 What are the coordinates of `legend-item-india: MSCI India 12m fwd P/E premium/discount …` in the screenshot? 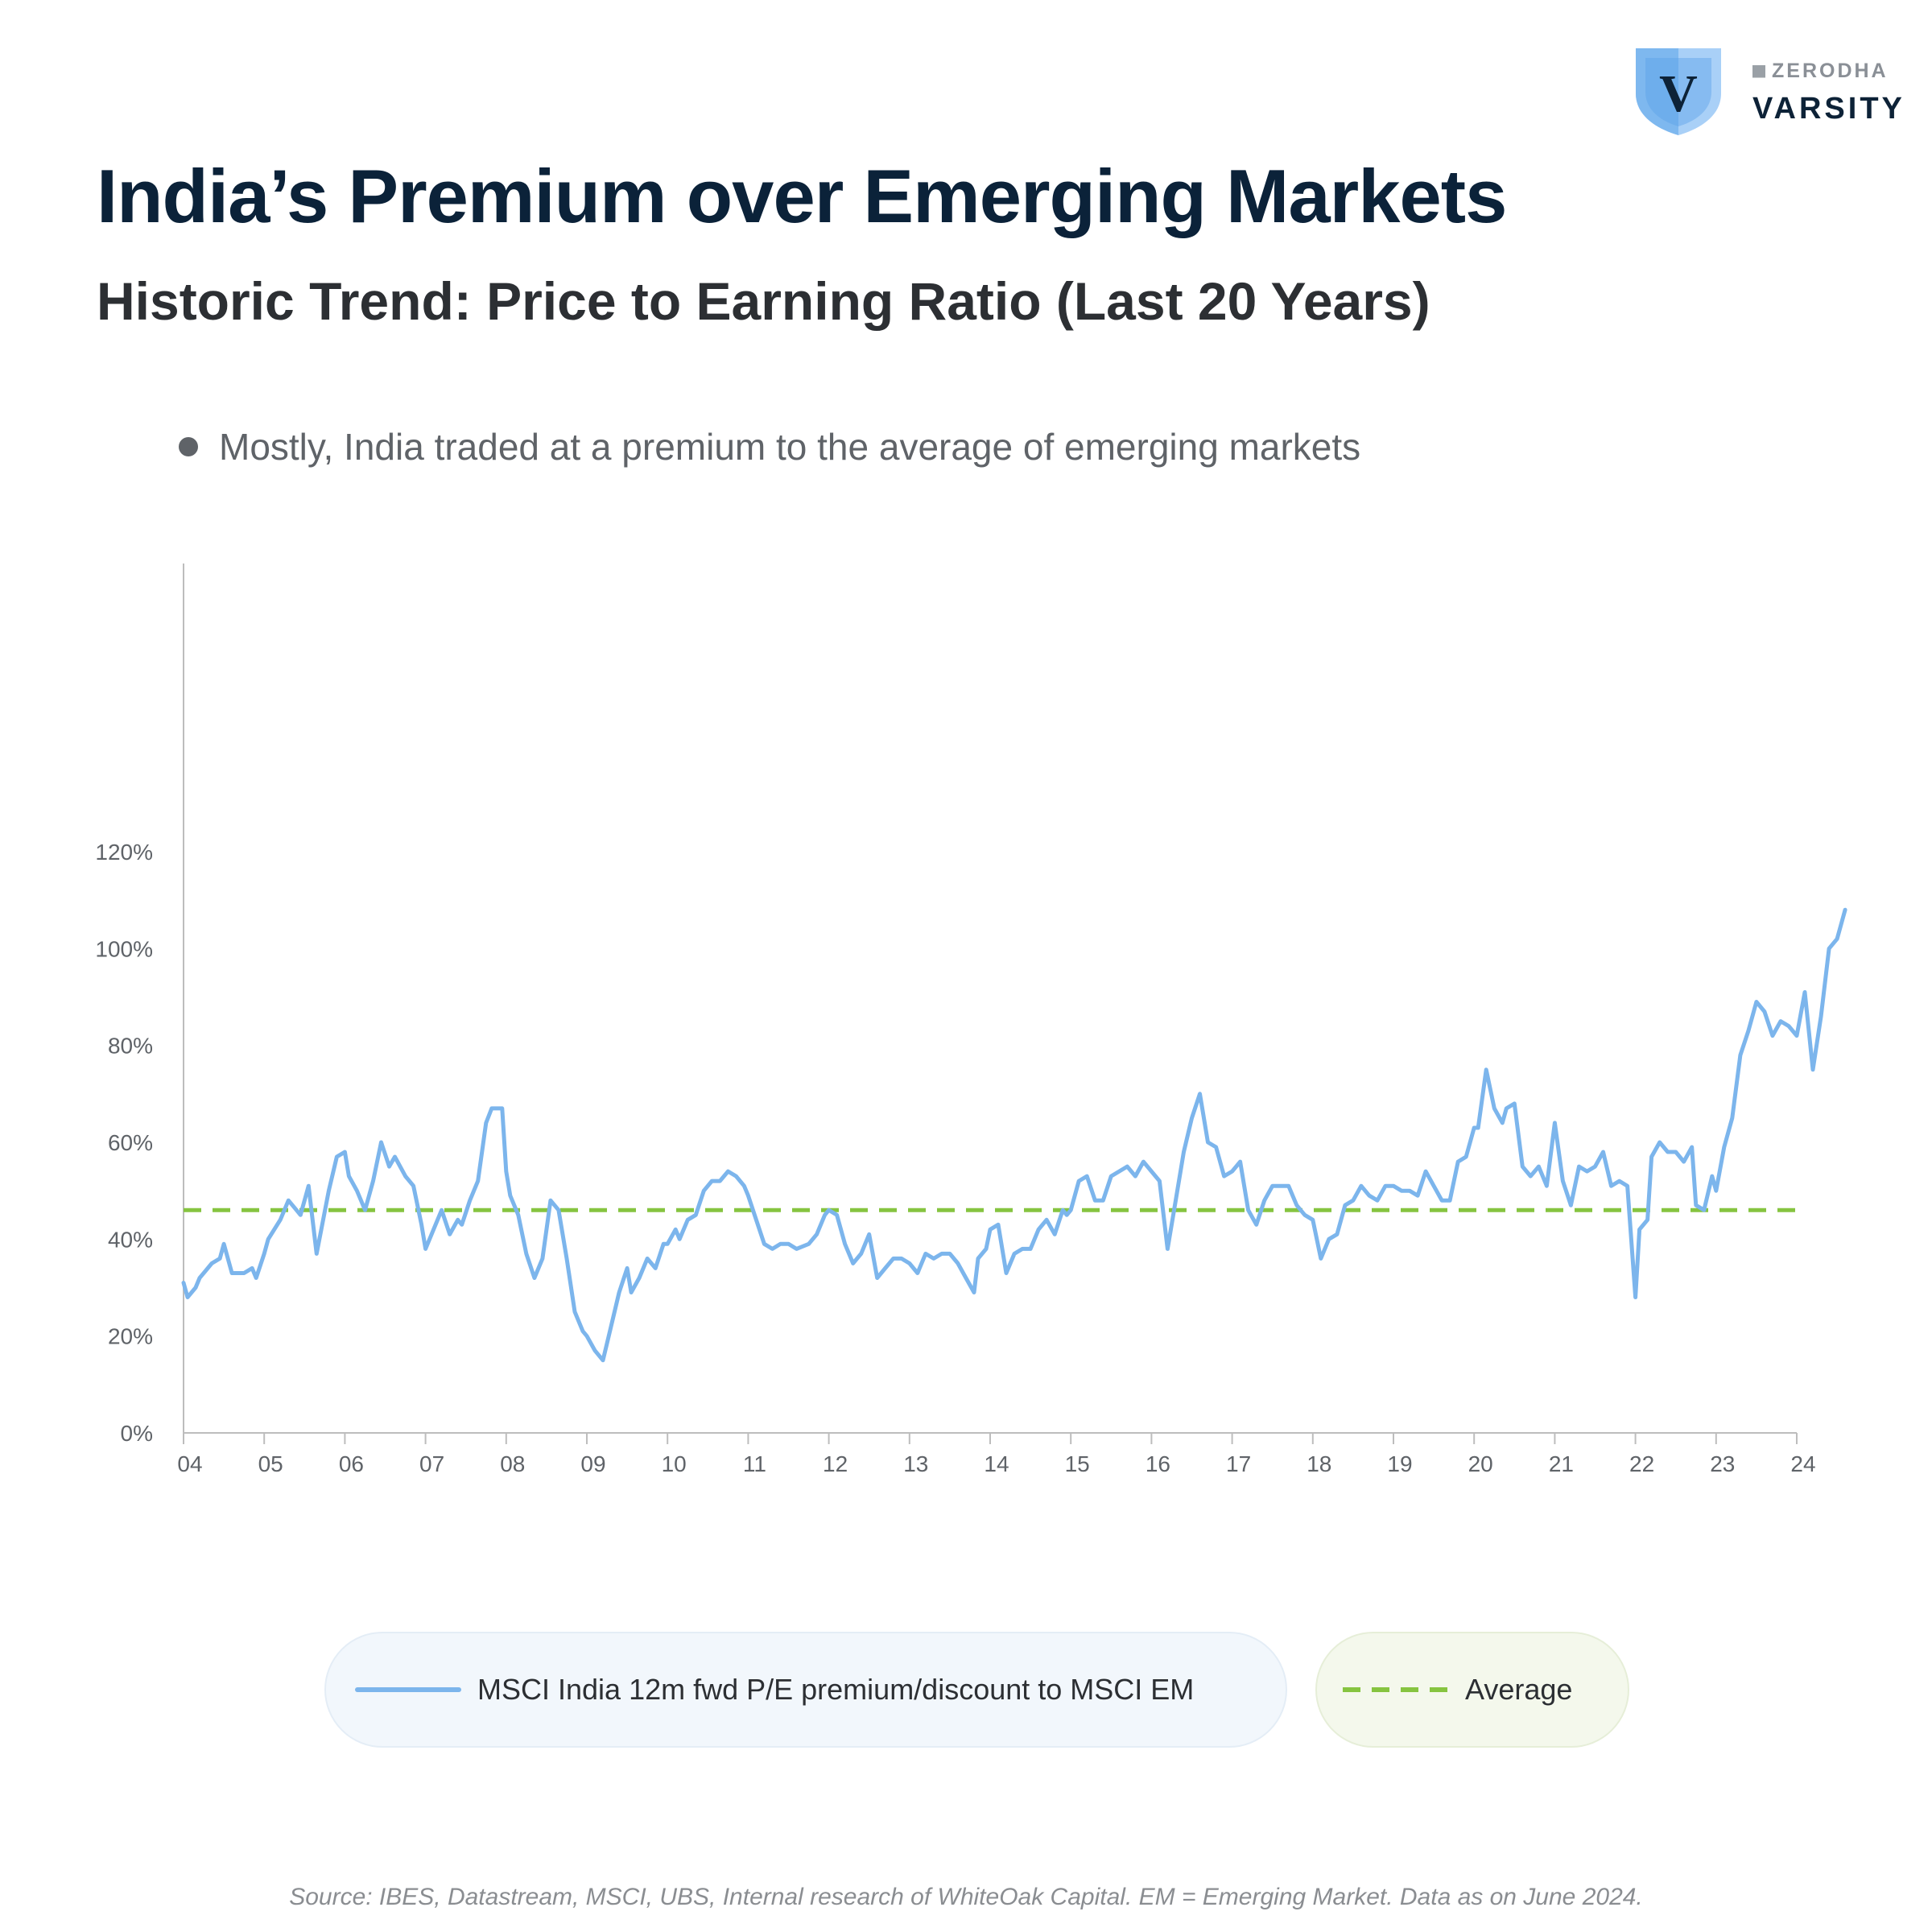 It's located at (805, 1690).